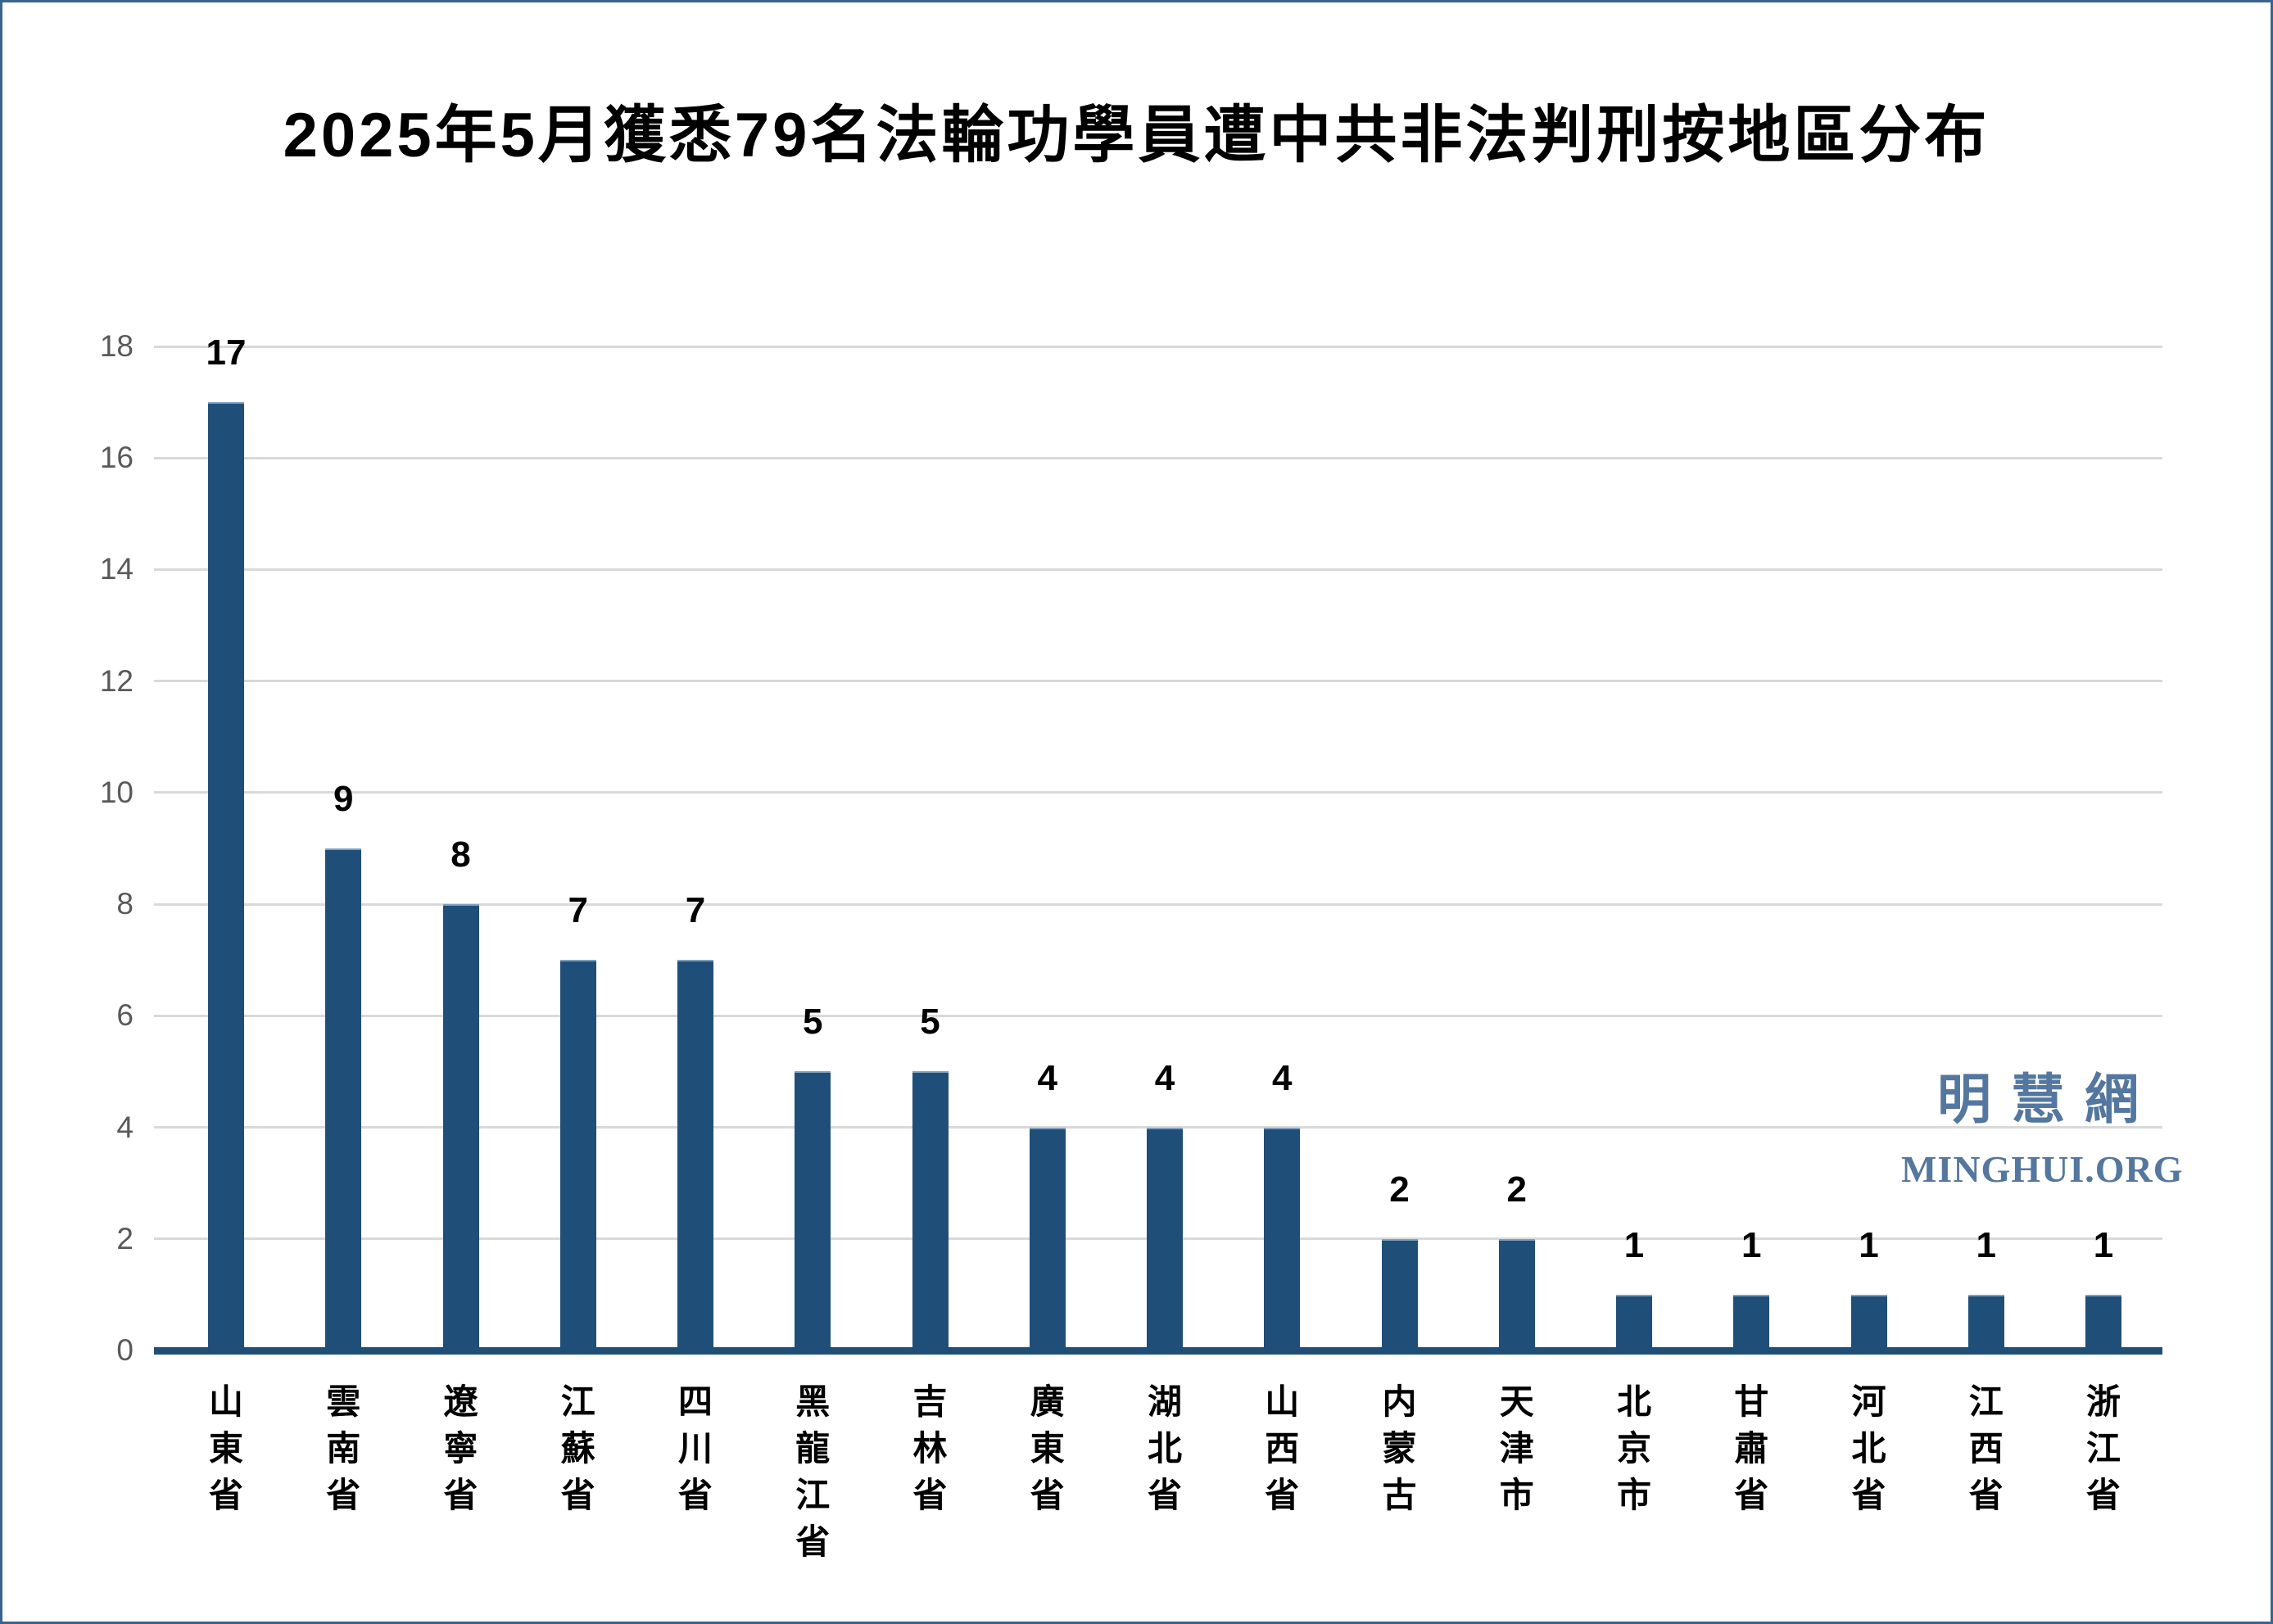  I want to click on x-axis-line, so click(1158, 1351).